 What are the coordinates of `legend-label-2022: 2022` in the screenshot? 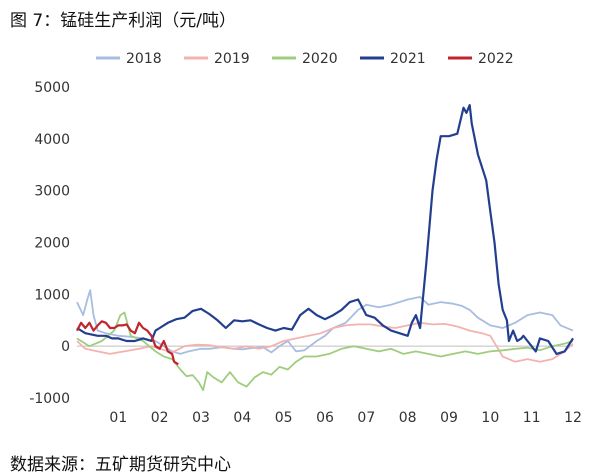 It's located at (496, 59).